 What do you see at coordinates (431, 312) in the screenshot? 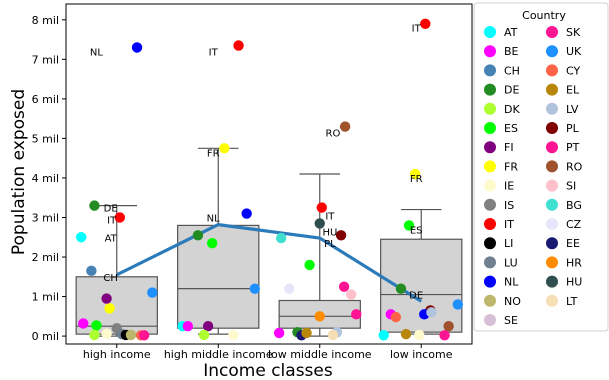
I see `point-lv` at bounding box center [431, 312].